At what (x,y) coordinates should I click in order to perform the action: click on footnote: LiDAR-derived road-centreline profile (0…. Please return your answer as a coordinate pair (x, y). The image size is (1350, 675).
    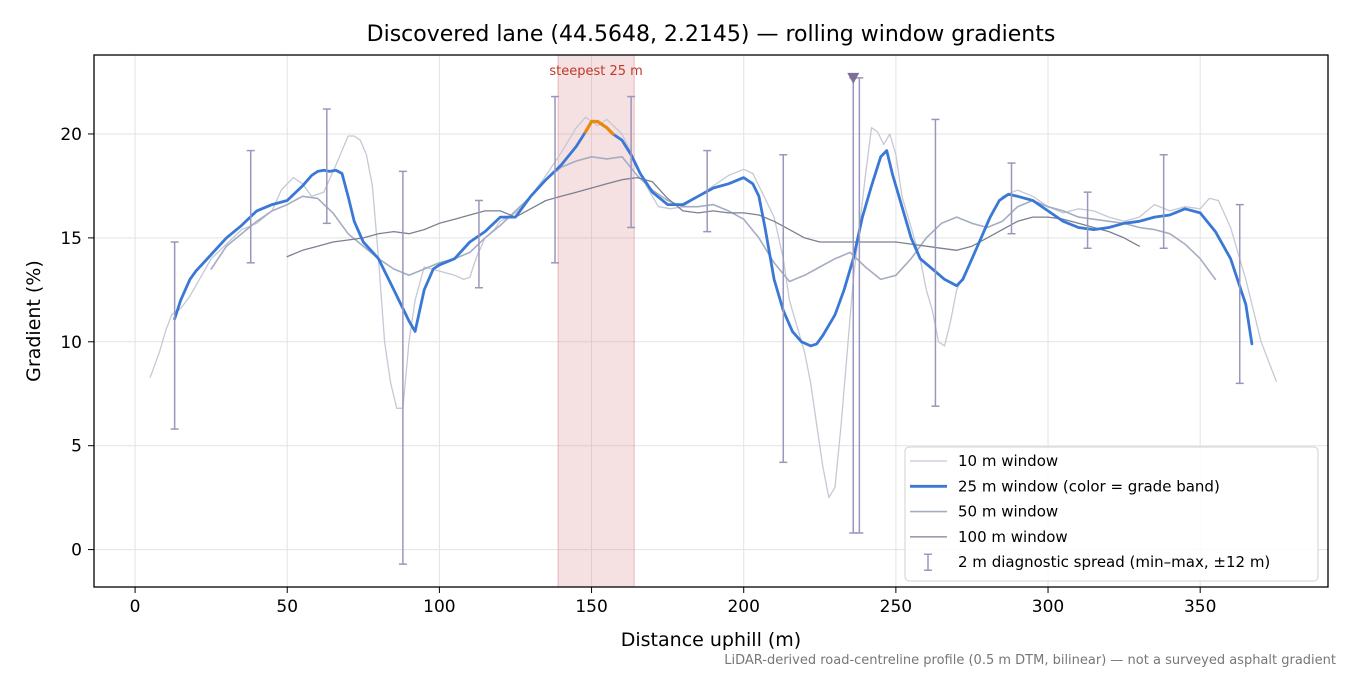
    Looking at the image, I should click on (1030, 660).